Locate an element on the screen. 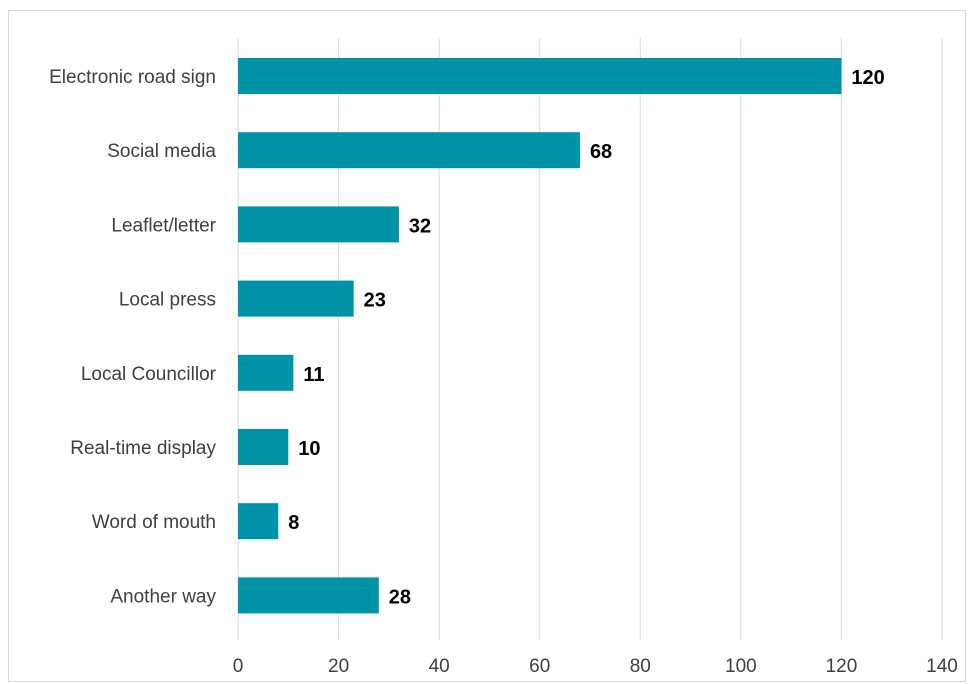 The height and width of the screenshot is (684, 976). bar-word-of-mouth is located at coordinates (258, 521).